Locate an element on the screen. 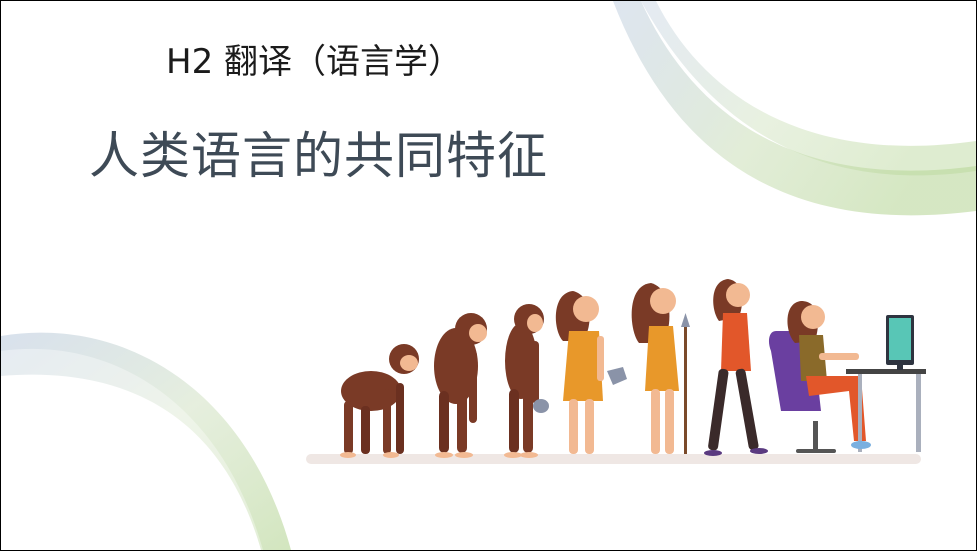 Image resolution: width=977 pixels, height=551 pixels. modern-woman-figure is located at coordinates (736, 367).